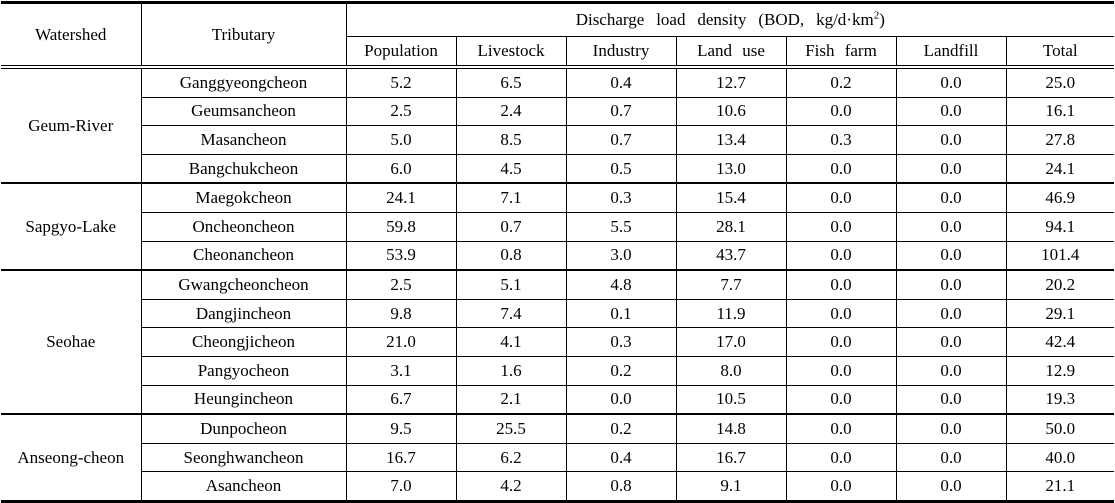 The height and width of the screenshot is (503, 1115). Describe the element at coordinates (510, 226) in the screenshot. I see `value-cell: 0.7` at that location.